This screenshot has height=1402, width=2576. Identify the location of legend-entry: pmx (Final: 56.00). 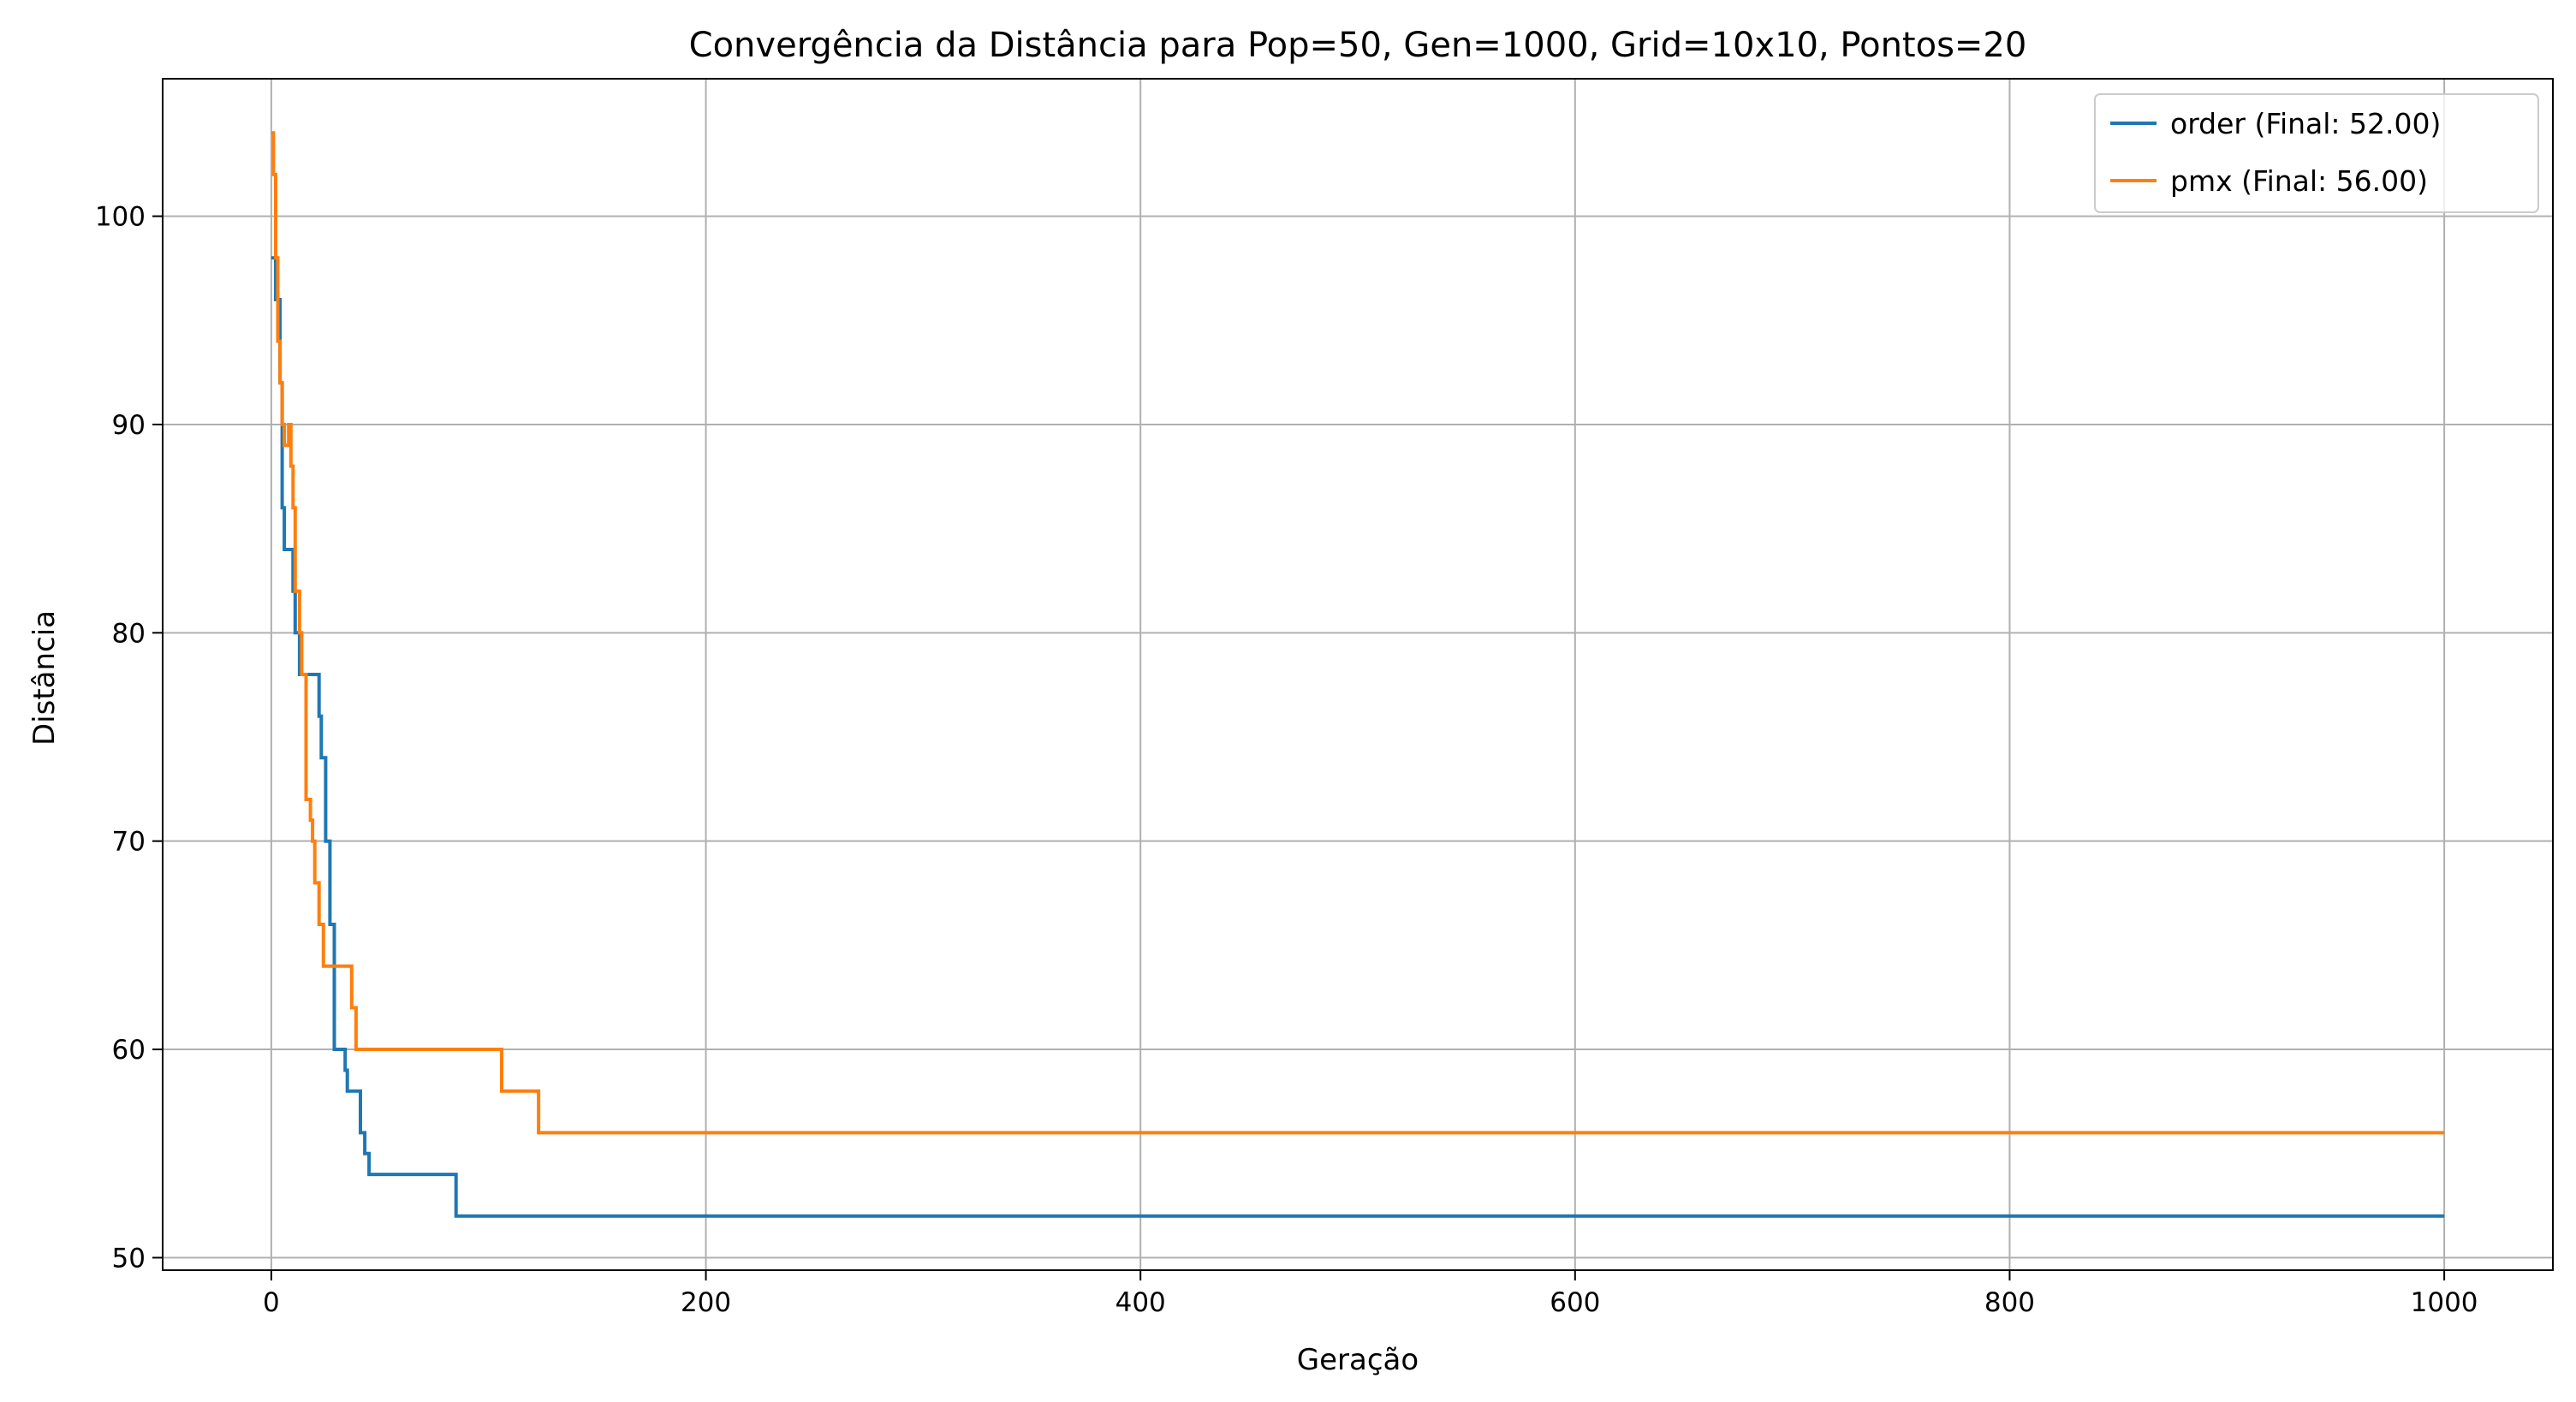
(2299, 181).